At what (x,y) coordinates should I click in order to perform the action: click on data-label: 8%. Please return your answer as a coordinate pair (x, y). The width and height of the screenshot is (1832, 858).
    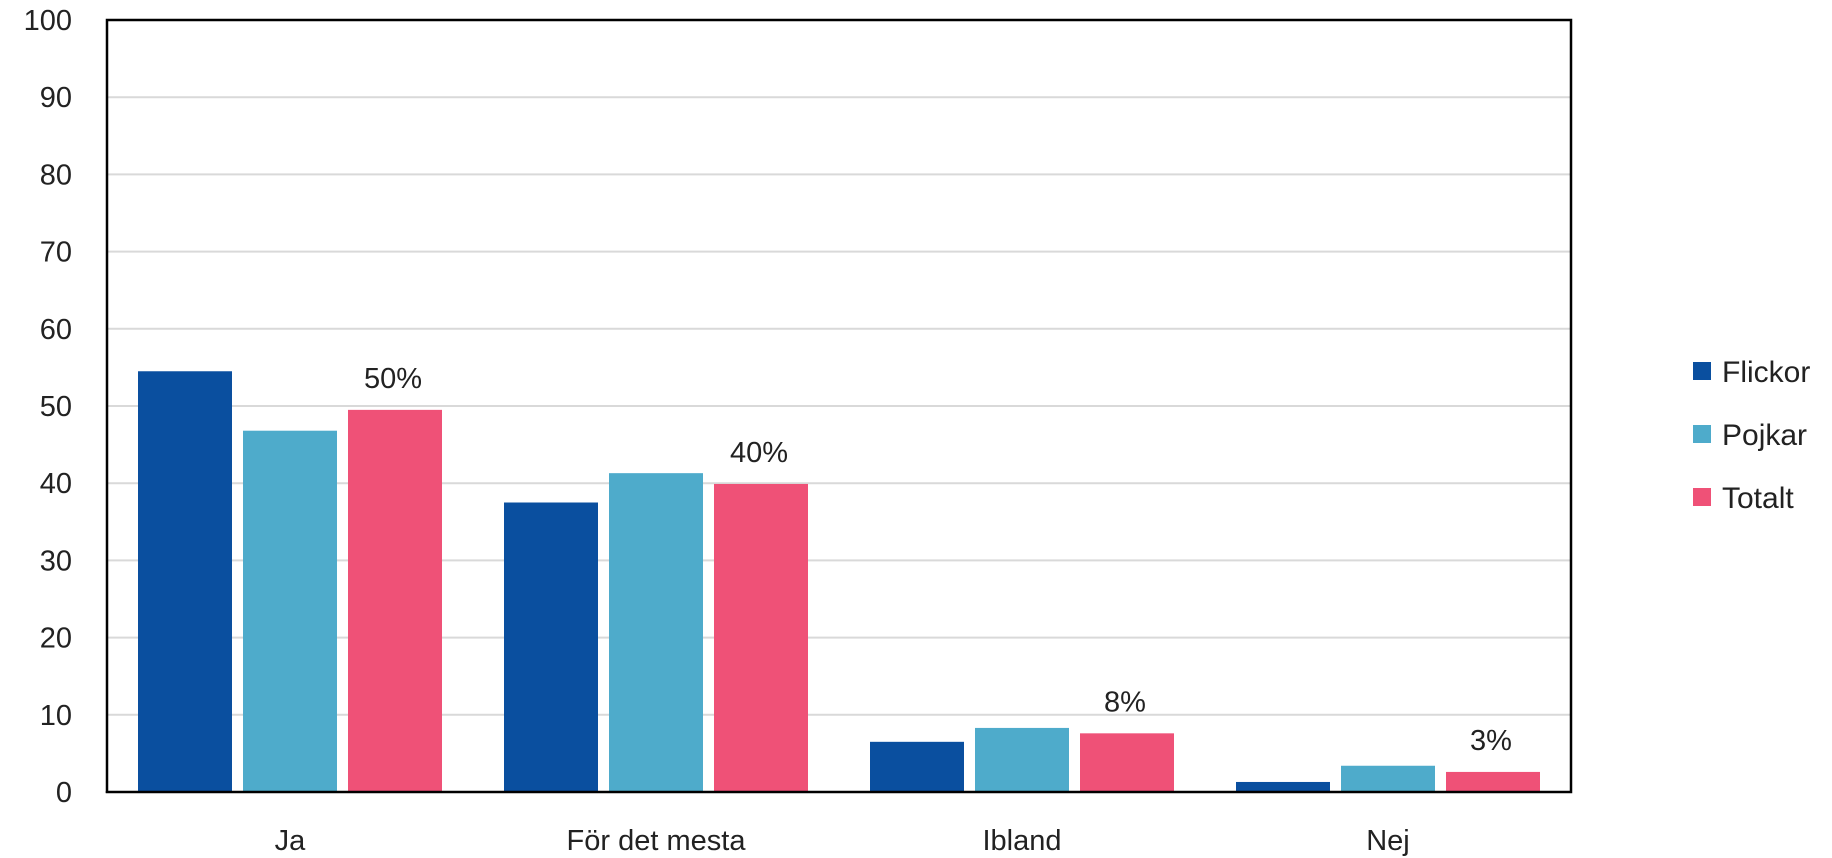
    Looking at the image, I should click on (1125, 702).